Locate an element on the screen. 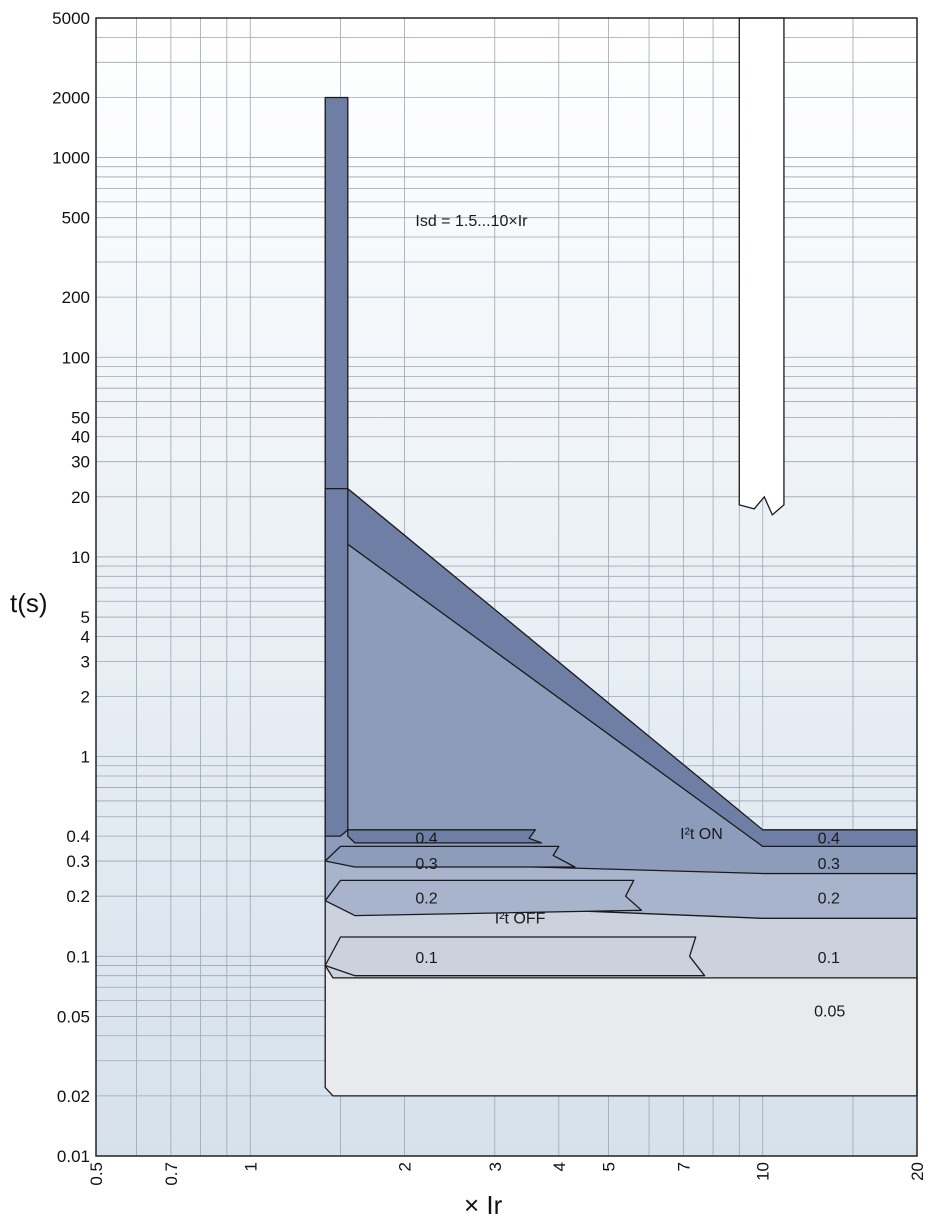 The height and width of the screenshot is (1222, 931). x-tick-label: 7 is located at coordinates (683, 1166).